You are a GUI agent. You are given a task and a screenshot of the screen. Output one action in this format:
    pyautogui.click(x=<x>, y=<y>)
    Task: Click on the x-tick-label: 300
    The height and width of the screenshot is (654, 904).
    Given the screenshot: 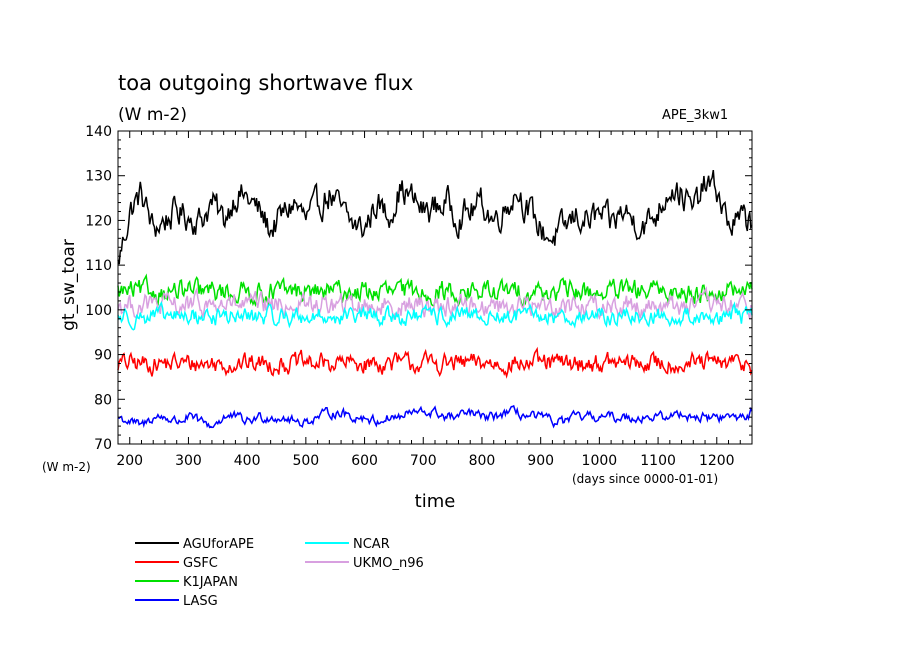 What is the action you would take?
    pyautogui.click(x=188, y=461)
    